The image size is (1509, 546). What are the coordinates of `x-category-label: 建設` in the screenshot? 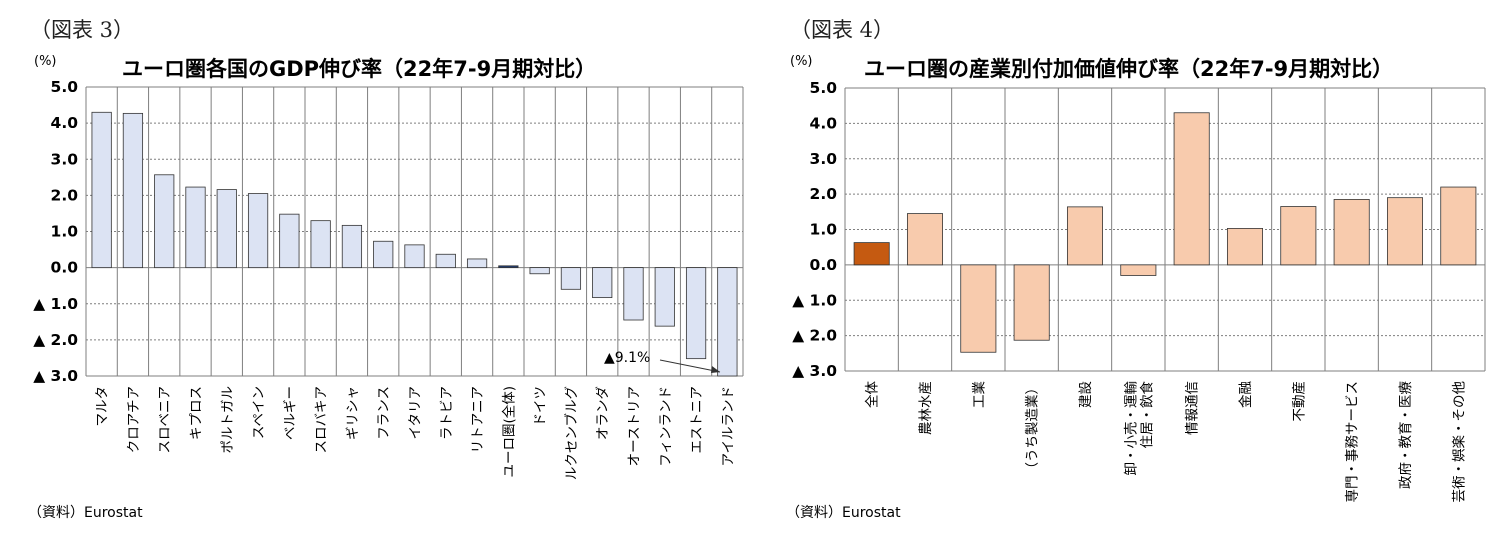 It's located at (1086, 394).